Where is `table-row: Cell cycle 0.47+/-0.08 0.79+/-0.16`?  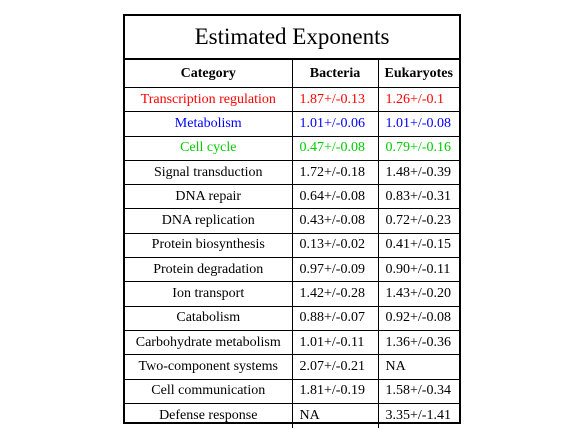
table-row: Cell cycle 0.47+/-0.08 0.79+/-0.16 is located at coordinates (292, 148).